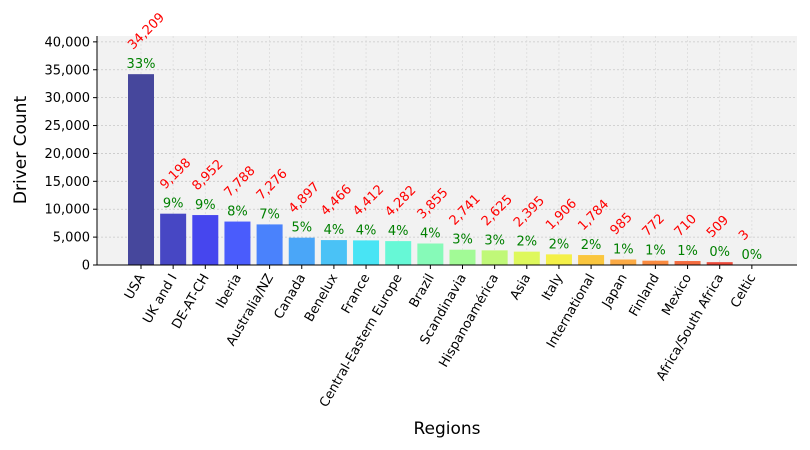 This screenshot has height=450, width=810. Describe the element at coordinates (552, 287) in the screenshot. I see `x-tick-label: Italy` at that location.